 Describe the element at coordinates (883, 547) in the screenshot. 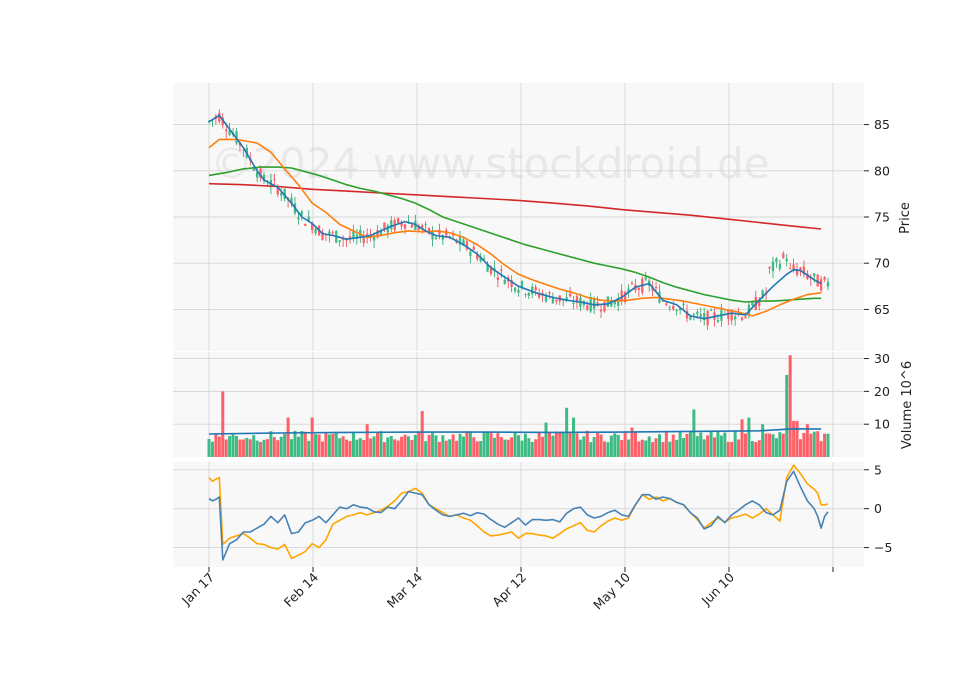

I see `macd-tick-label-0: −5` at that location.